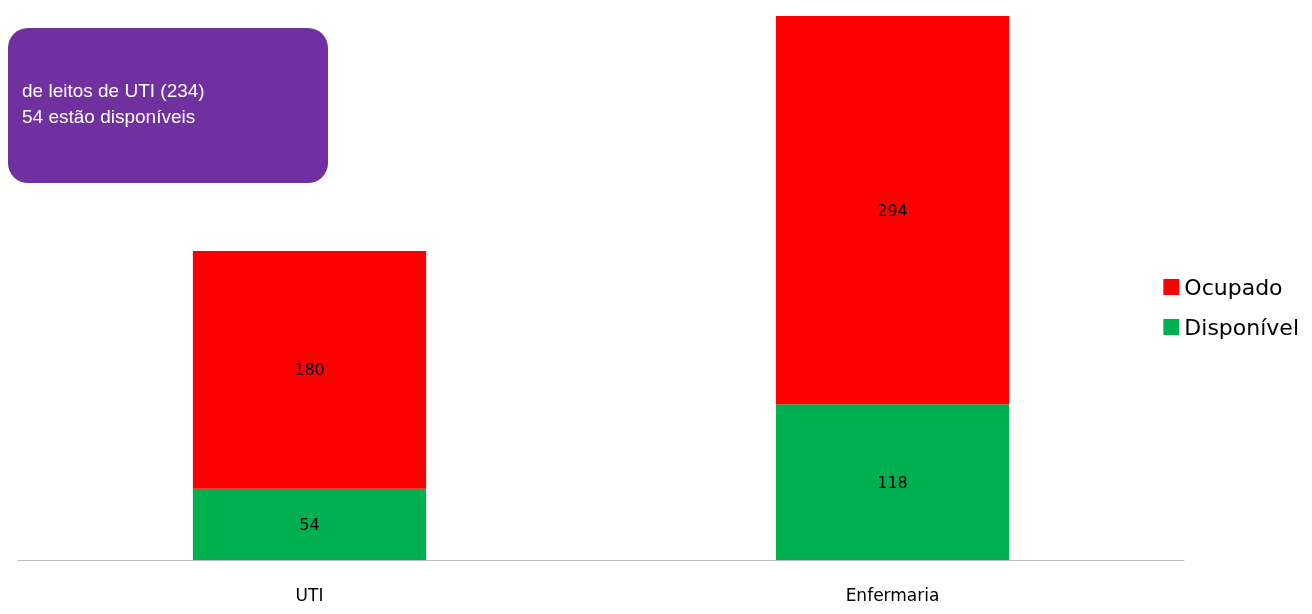 The width and height of the screenshot is (1312, 614). I want to click on data-label: 54, so click(309, 524).